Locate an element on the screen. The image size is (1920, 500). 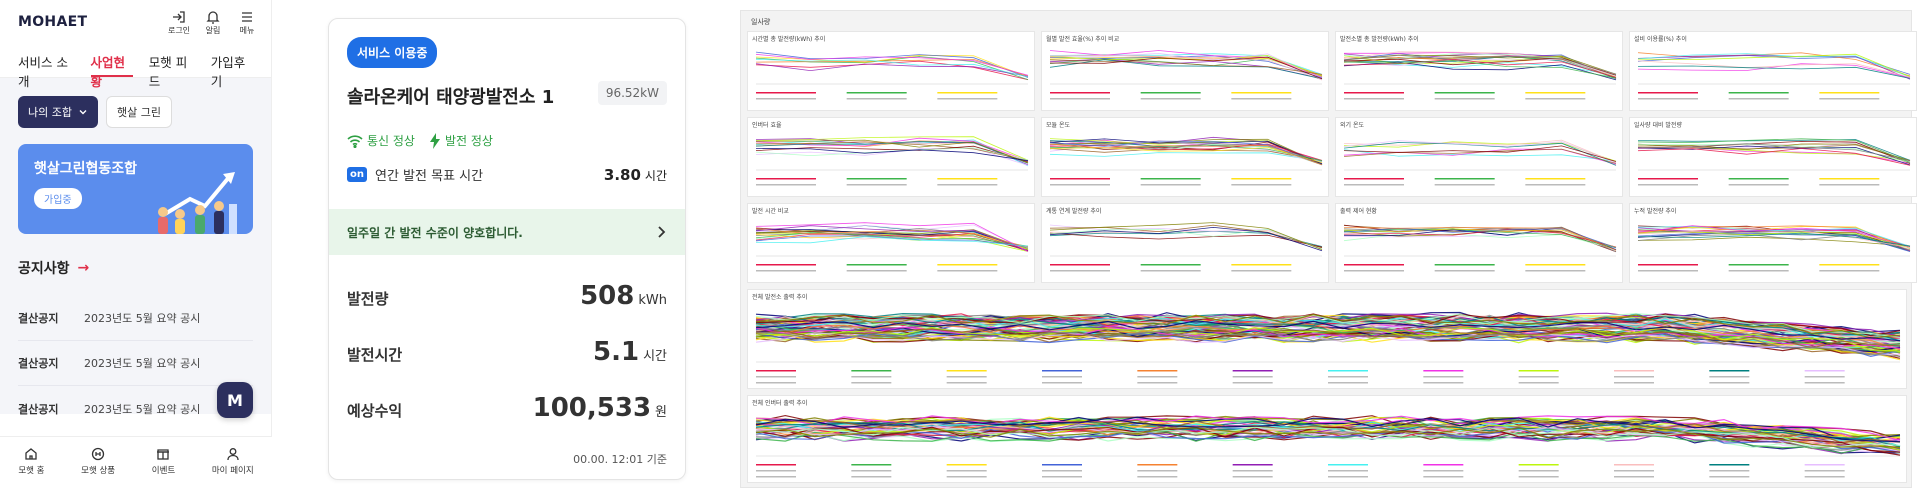
on-icon: on is located at coordinates (357, 174).